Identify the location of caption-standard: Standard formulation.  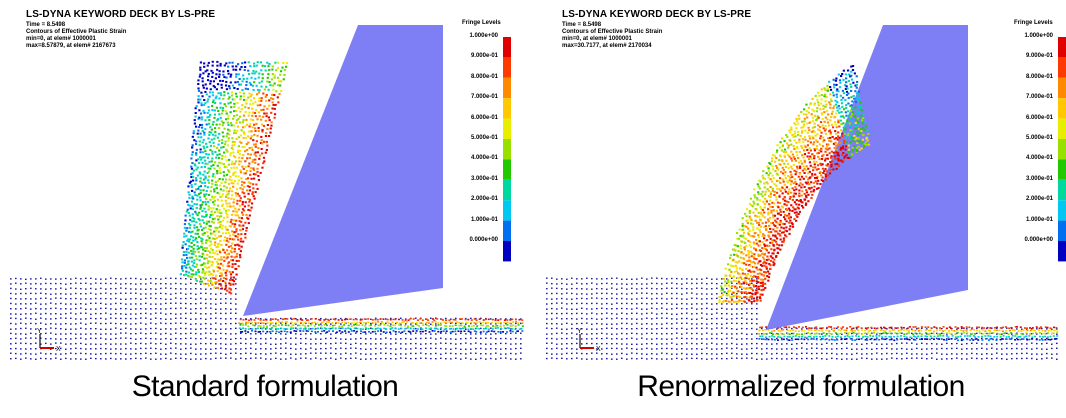
(265, 386).